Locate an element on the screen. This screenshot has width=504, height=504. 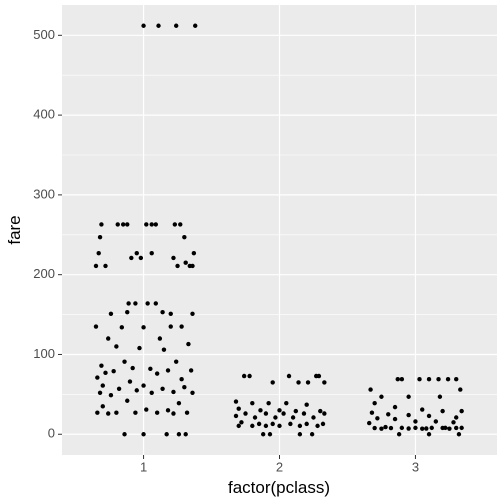
x-tick-label: 3 is located at coordinates (415, 466).